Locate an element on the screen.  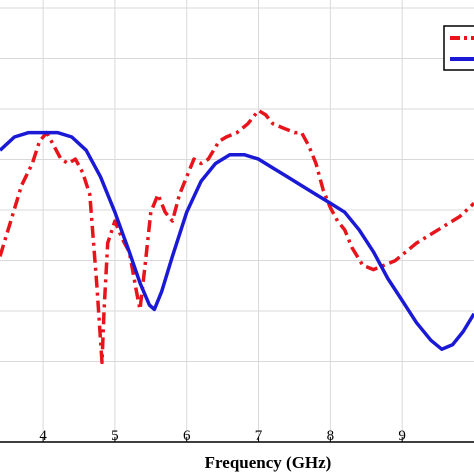
x-ticks: 4 5 6 7 8 9 is located at coordinates (222, 436).